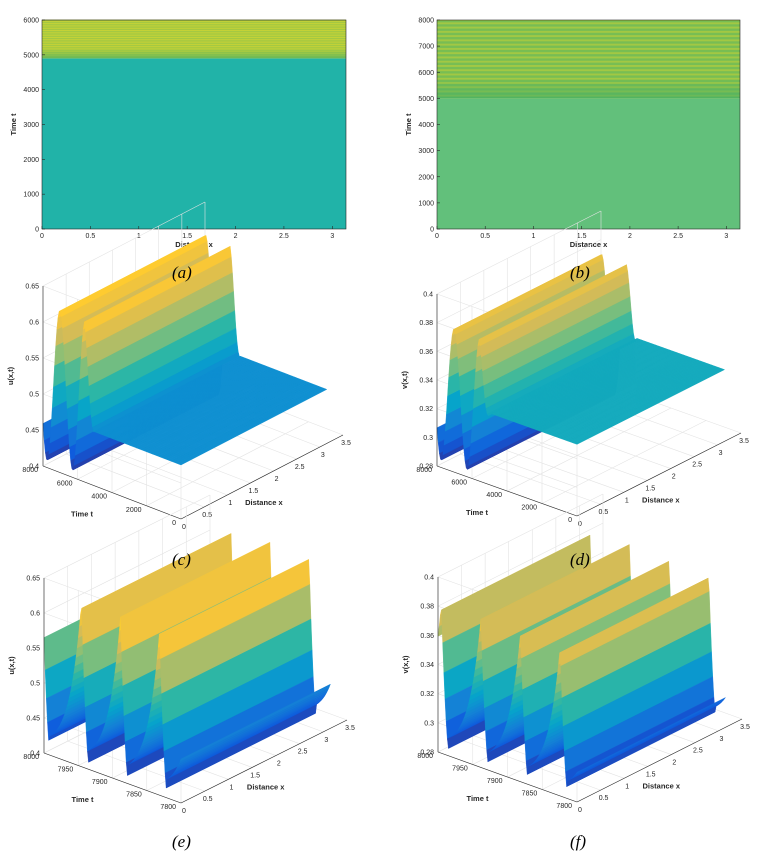 The width and height of the screenshot is (764, 857). What do you see at coordinates (31, 55) in the screenshot?
I see `y-tick-label: 5000` at bounding box center [31, 55].